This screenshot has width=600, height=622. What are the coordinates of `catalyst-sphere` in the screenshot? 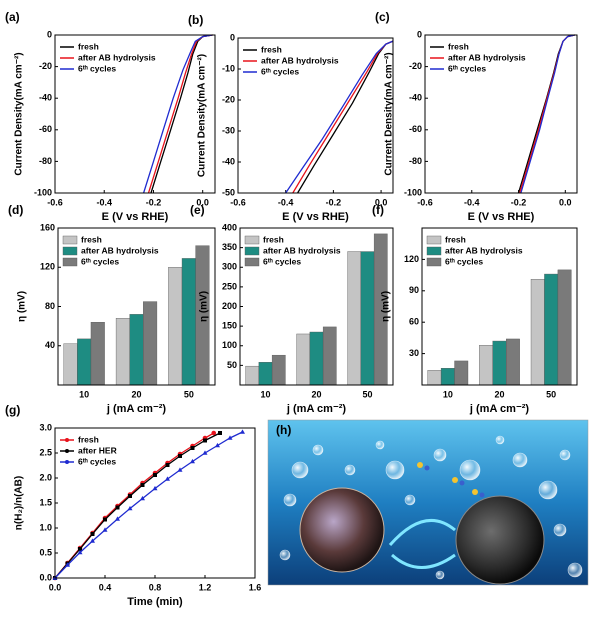 It's located at (500, 540).